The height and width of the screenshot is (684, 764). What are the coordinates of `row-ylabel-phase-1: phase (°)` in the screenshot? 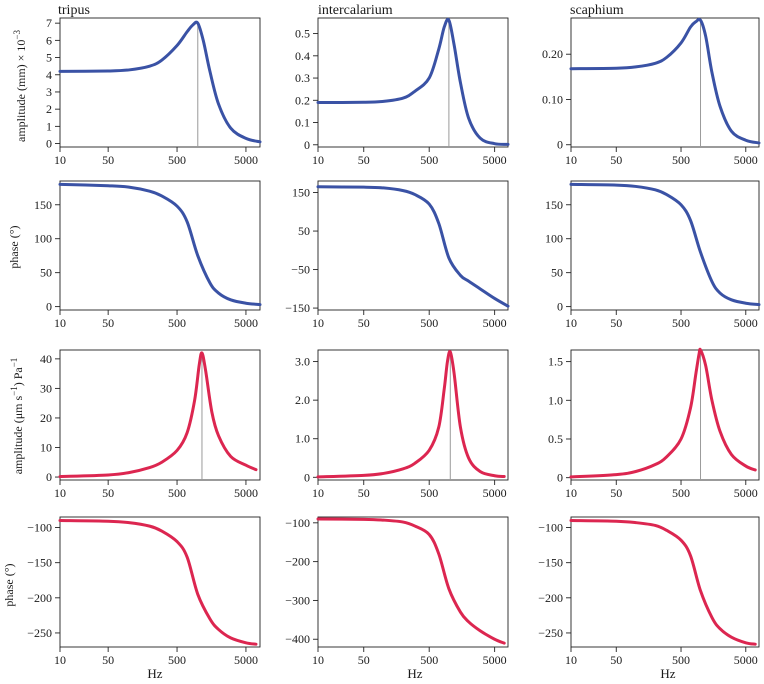 It's located at (14, 246).